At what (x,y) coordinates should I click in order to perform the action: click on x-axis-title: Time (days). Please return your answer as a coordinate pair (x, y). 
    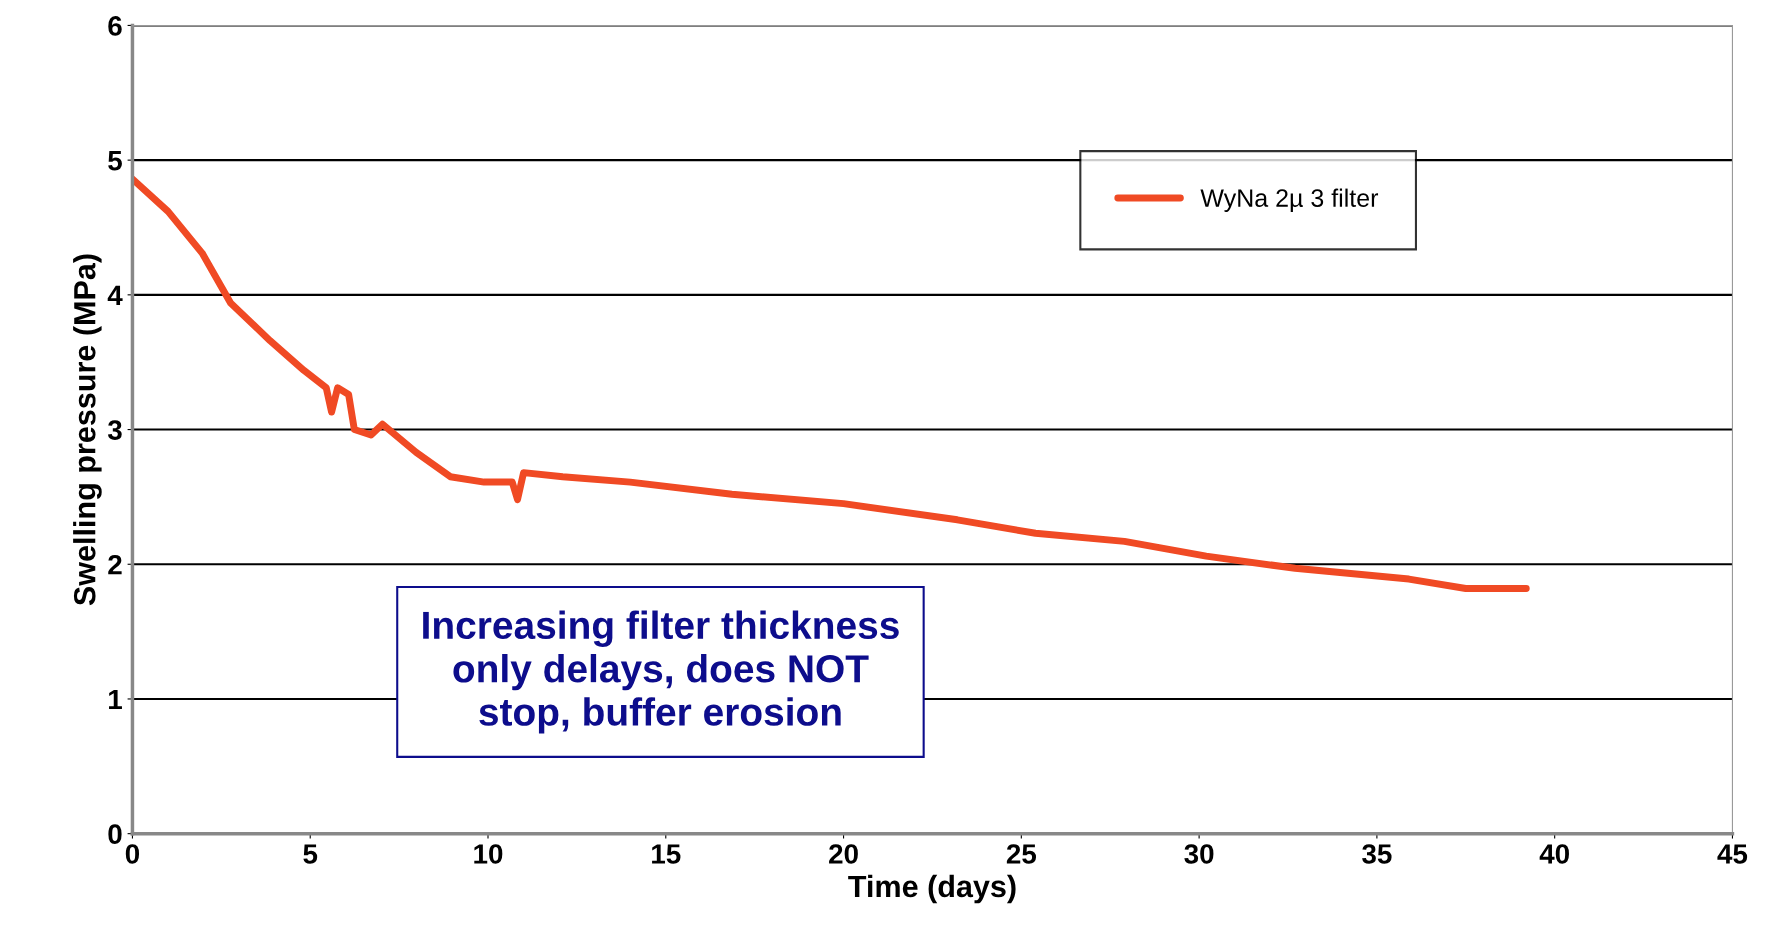
    Looking at the image, I should click on (932, 889).